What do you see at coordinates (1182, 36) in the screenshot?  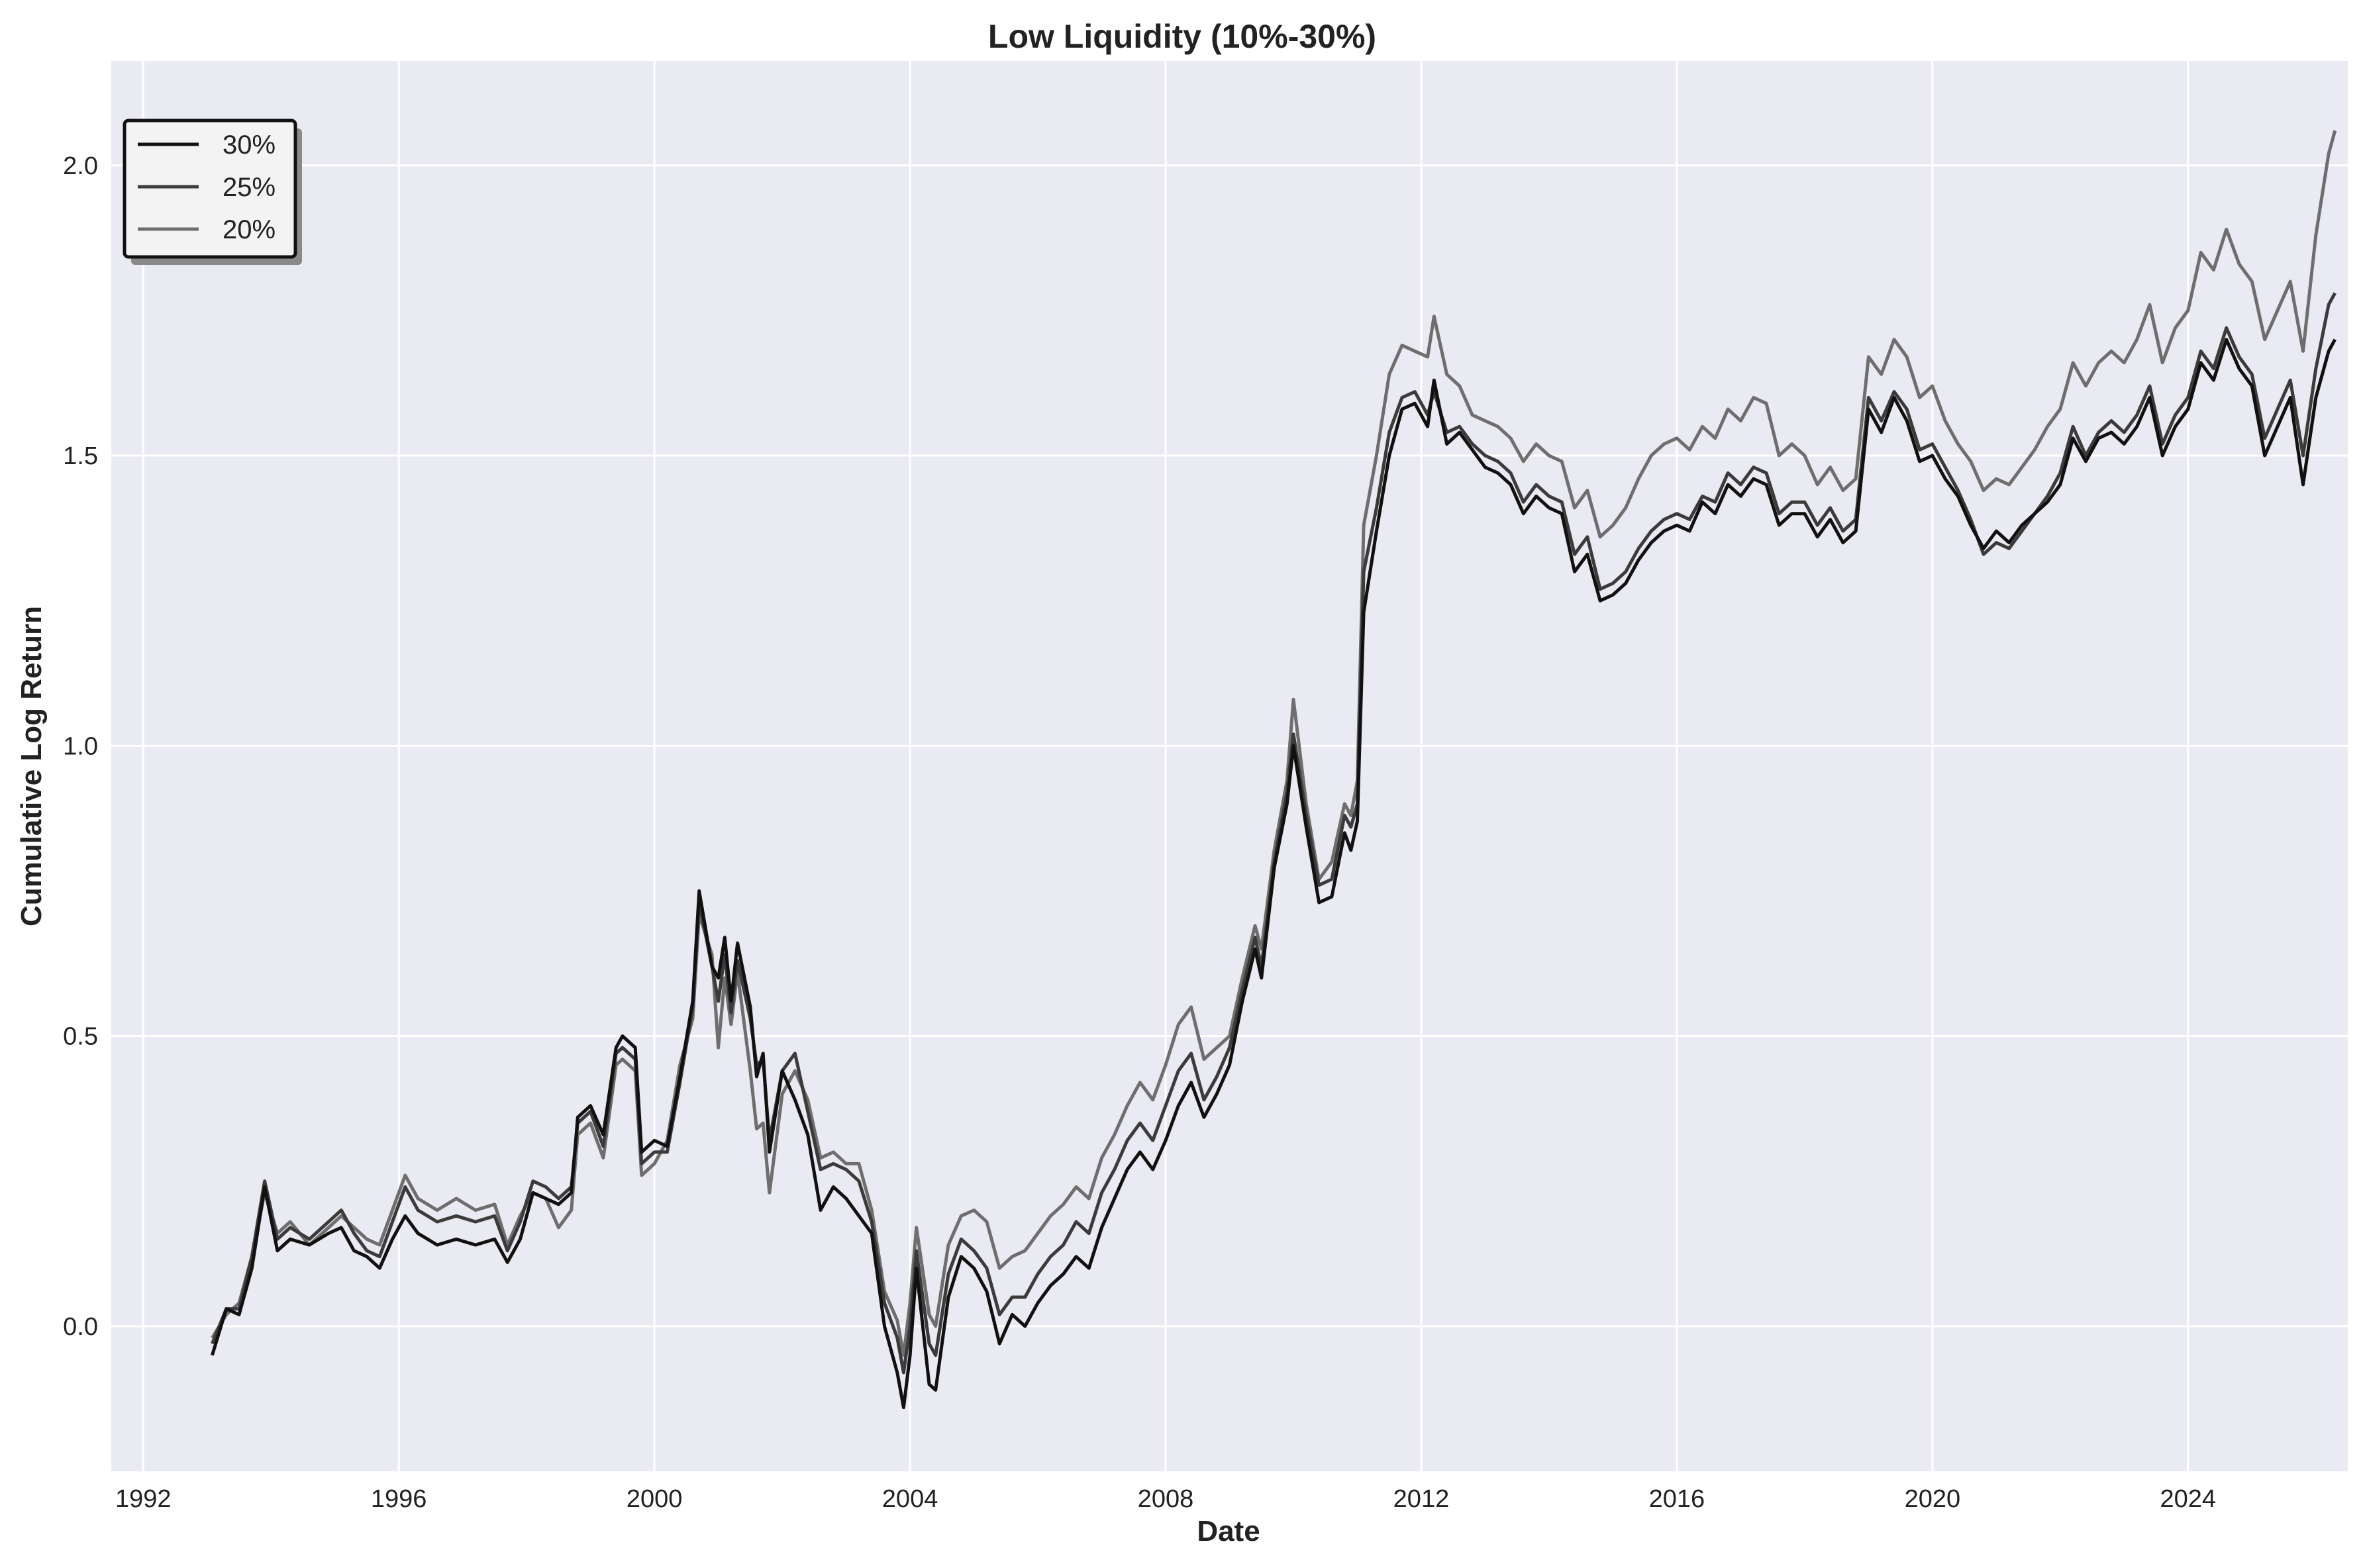 I see `chart-title: Low Liquidity (10%-30%)` at bounding box center [1182, 36].